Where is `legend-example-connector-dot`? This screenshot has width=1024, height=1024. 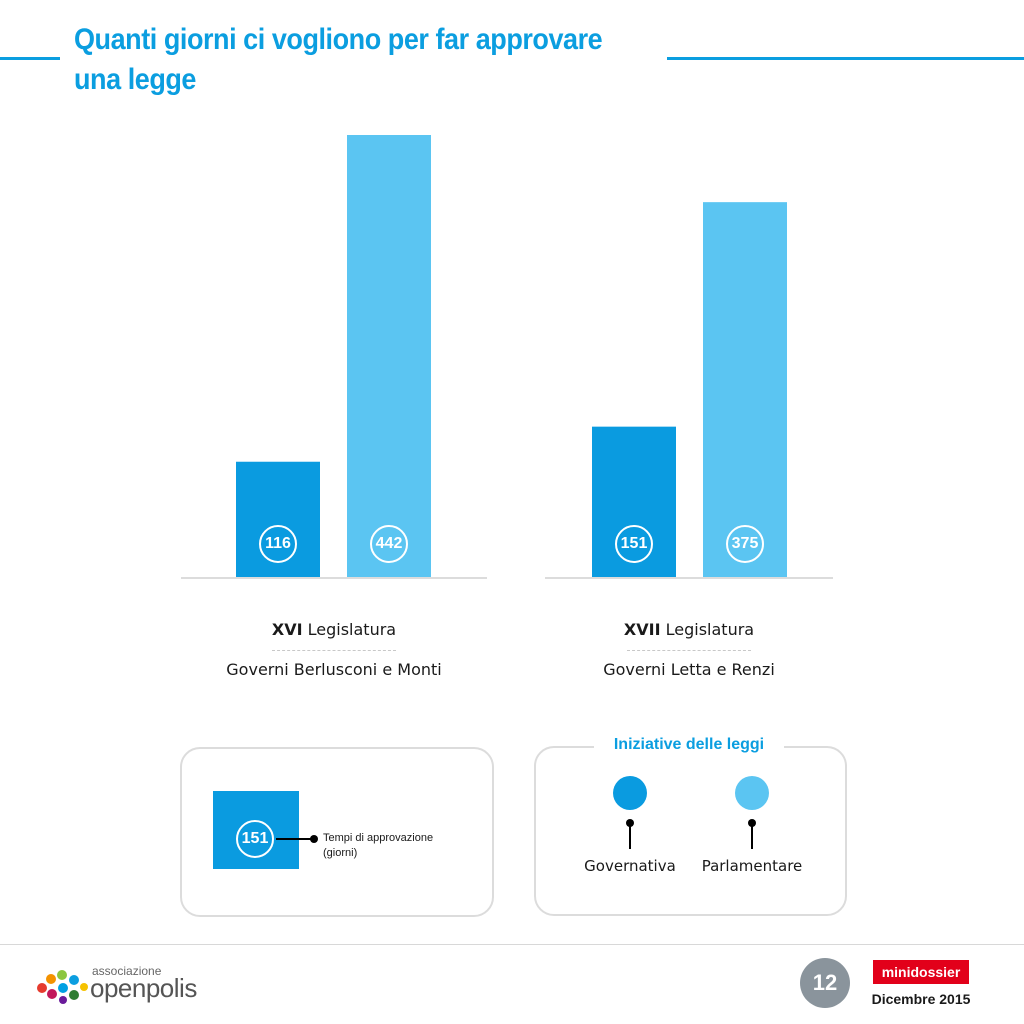 legend-example-connector-dot is located at coordinates (314, 839).